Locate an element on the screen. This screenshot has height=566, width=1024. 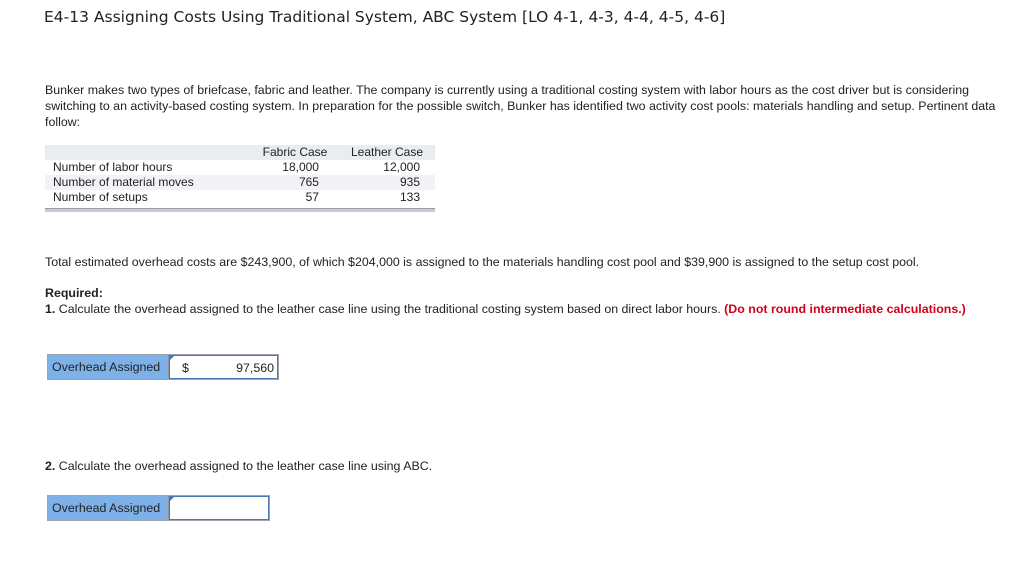
question-number: 2. is located at coordinates (50, 466).